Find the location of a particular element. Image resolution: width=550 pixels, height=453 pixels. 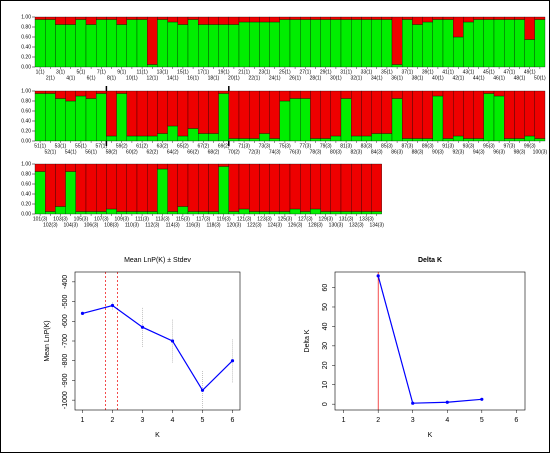

y-tick-label: -600 is located at coordinates (65, 321).